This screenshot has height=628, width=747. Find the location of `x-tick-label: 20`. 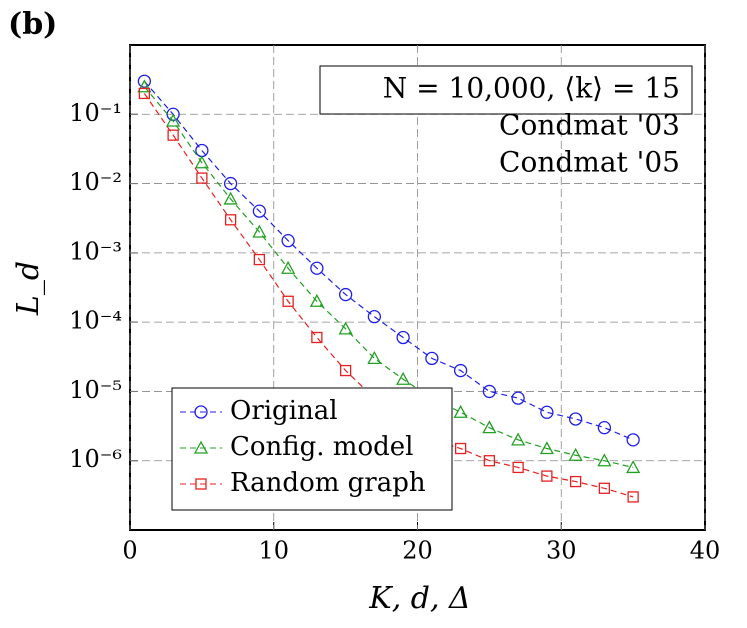

x-tick-label: 20 is located at coordinates (417, 551).